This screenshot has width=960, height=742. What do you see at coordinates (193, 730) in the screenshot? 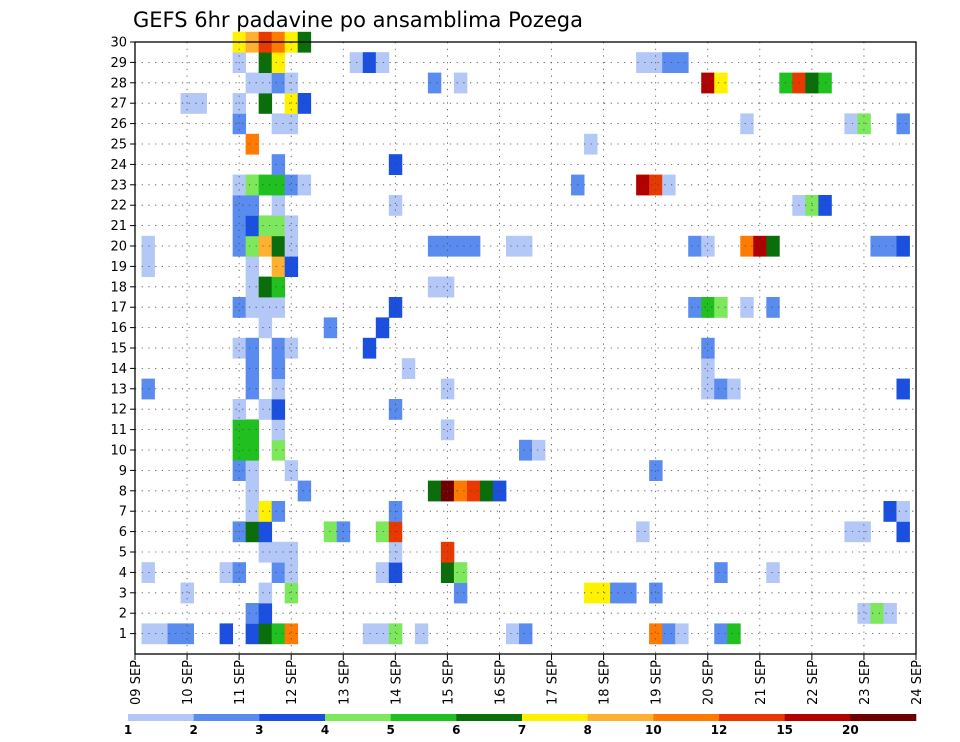
I see `legend-label: 2` at bounding box center [193, 730].